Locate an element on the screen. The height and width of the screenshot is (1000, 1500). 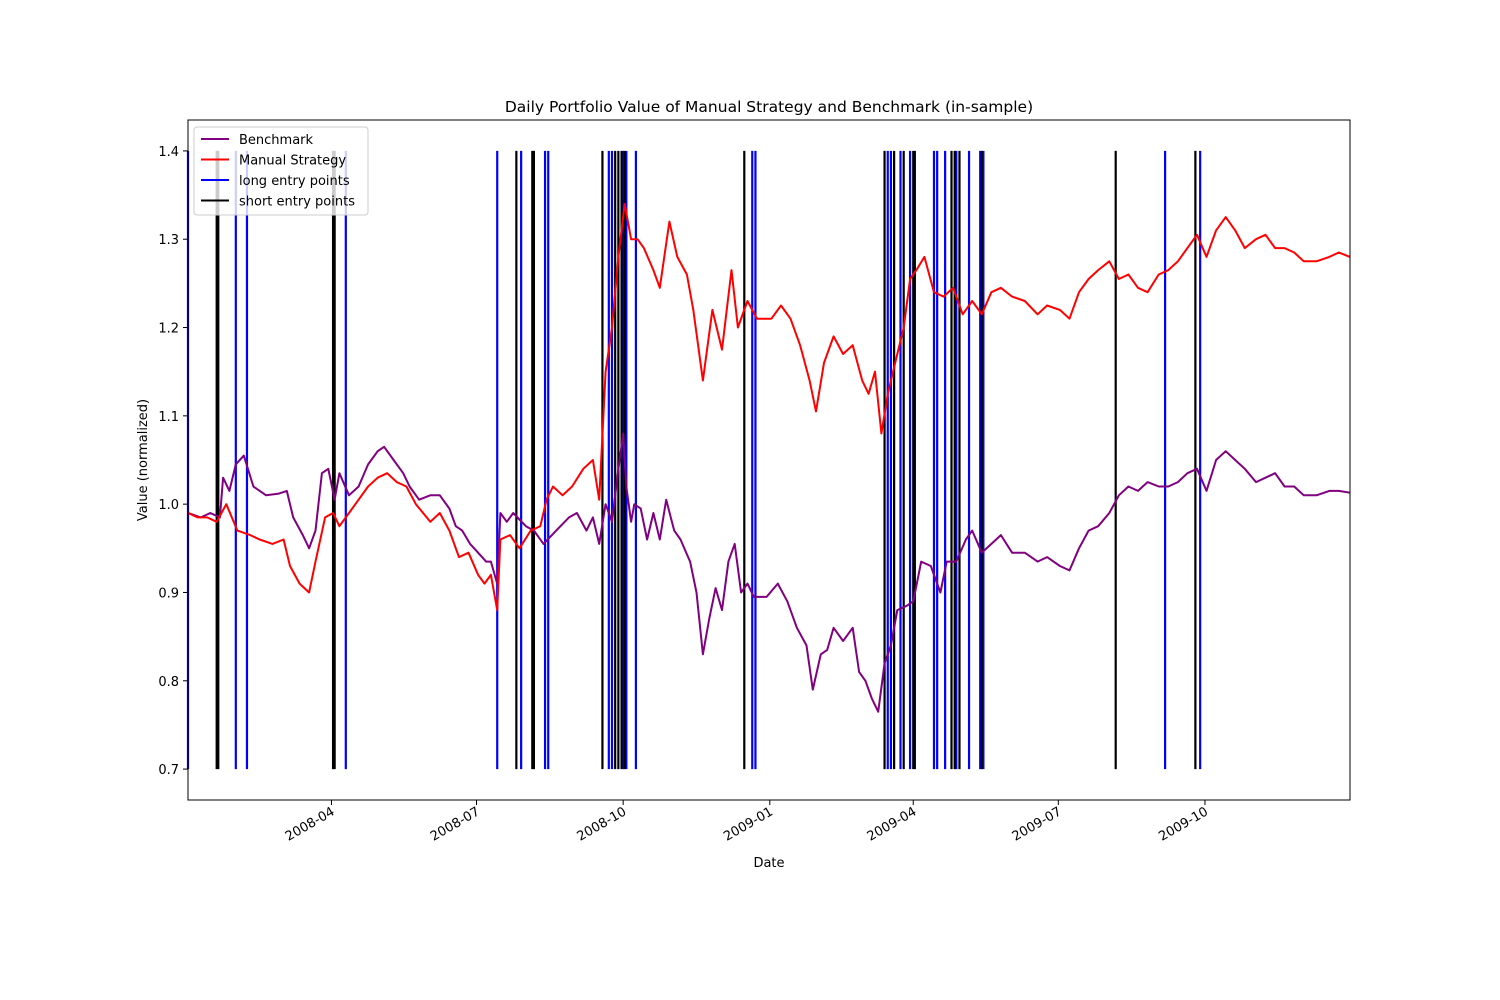
y-tick-label: 0.9 is located at coordinates (168, 593).